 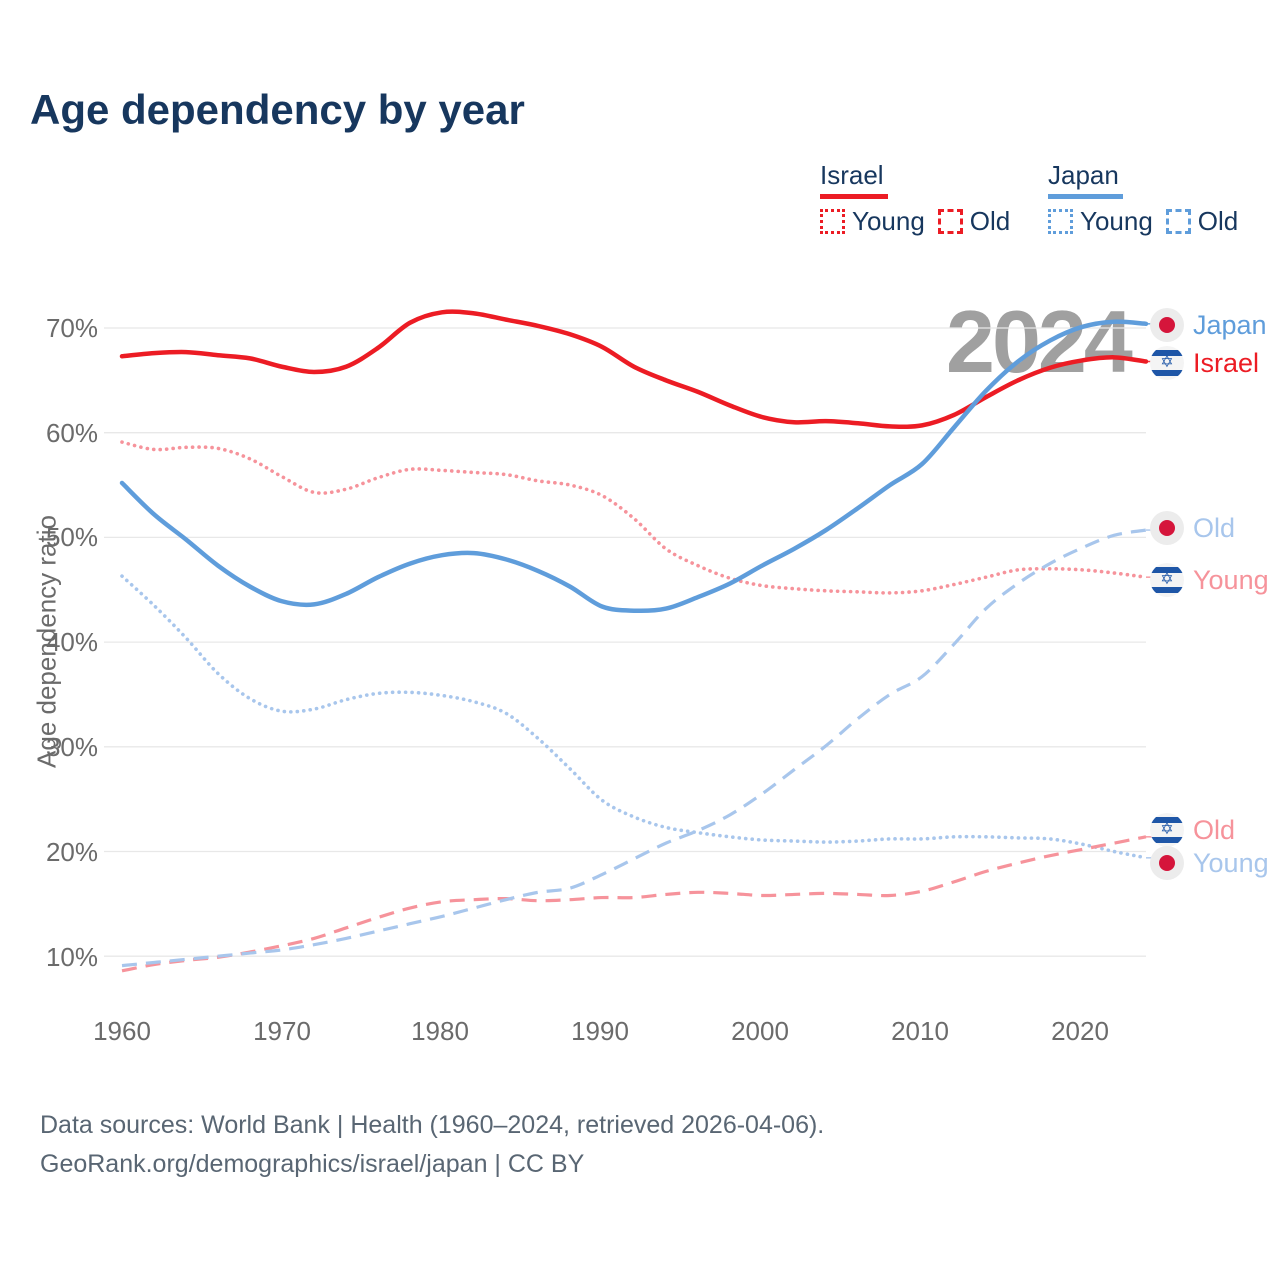 What do you see at coordinates (282, 1031) in the screenshot?
I see `x-tick-1970: 1970` at bounding box center [282, 1031].